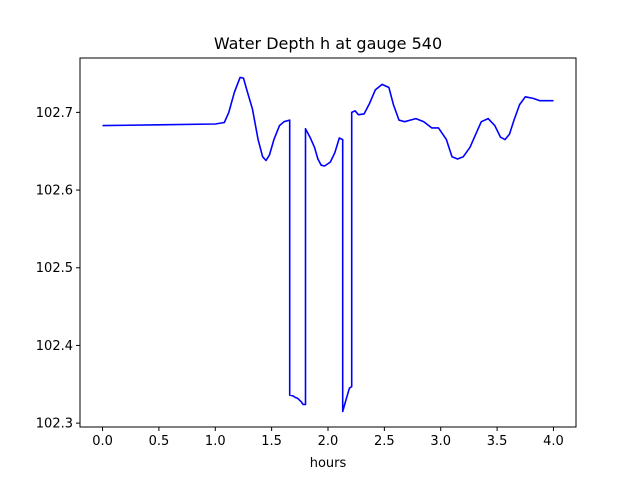  What do you see at coordinates (328, 43) in the screenshot?
I see `chart-title: Water Depth h at gauge 540` at bounding box center [328, 43].